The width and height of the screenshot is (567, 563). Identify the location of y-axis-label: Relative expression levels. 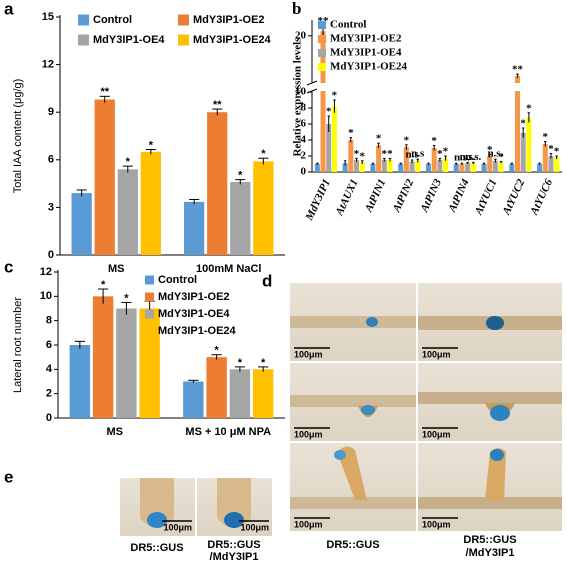
(298, 97).